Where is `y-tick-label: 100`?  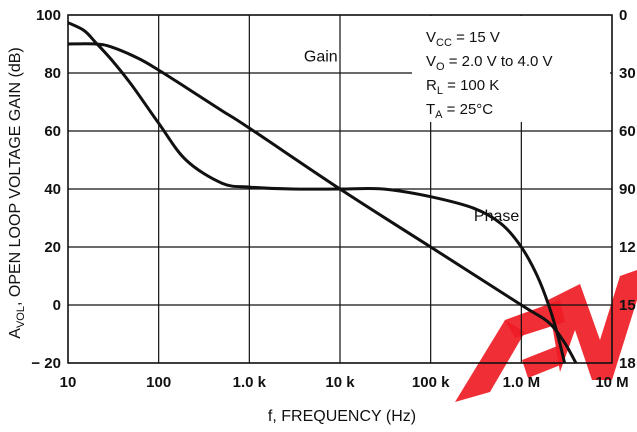 y-tick-label: 100 is located at coordinates (48, 15).